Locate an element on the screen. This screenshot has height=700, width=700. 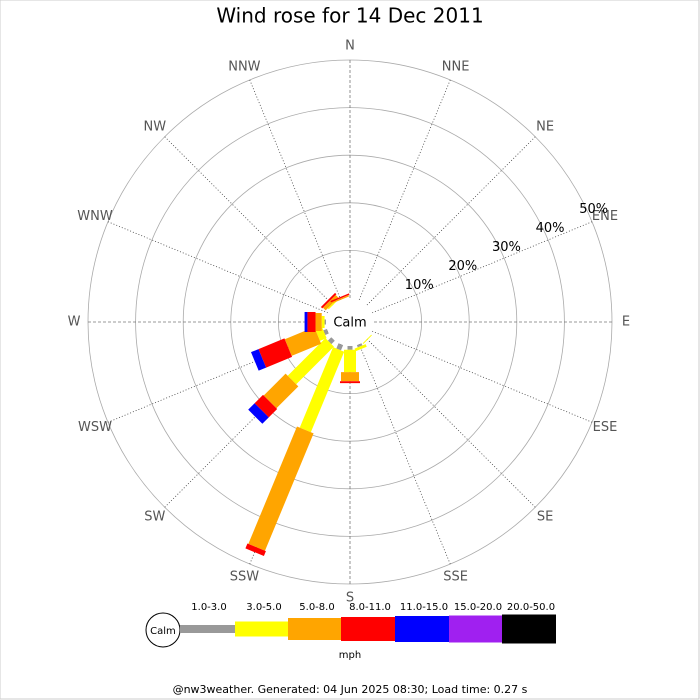
direction-label: E is located at coordinates (626, 322).